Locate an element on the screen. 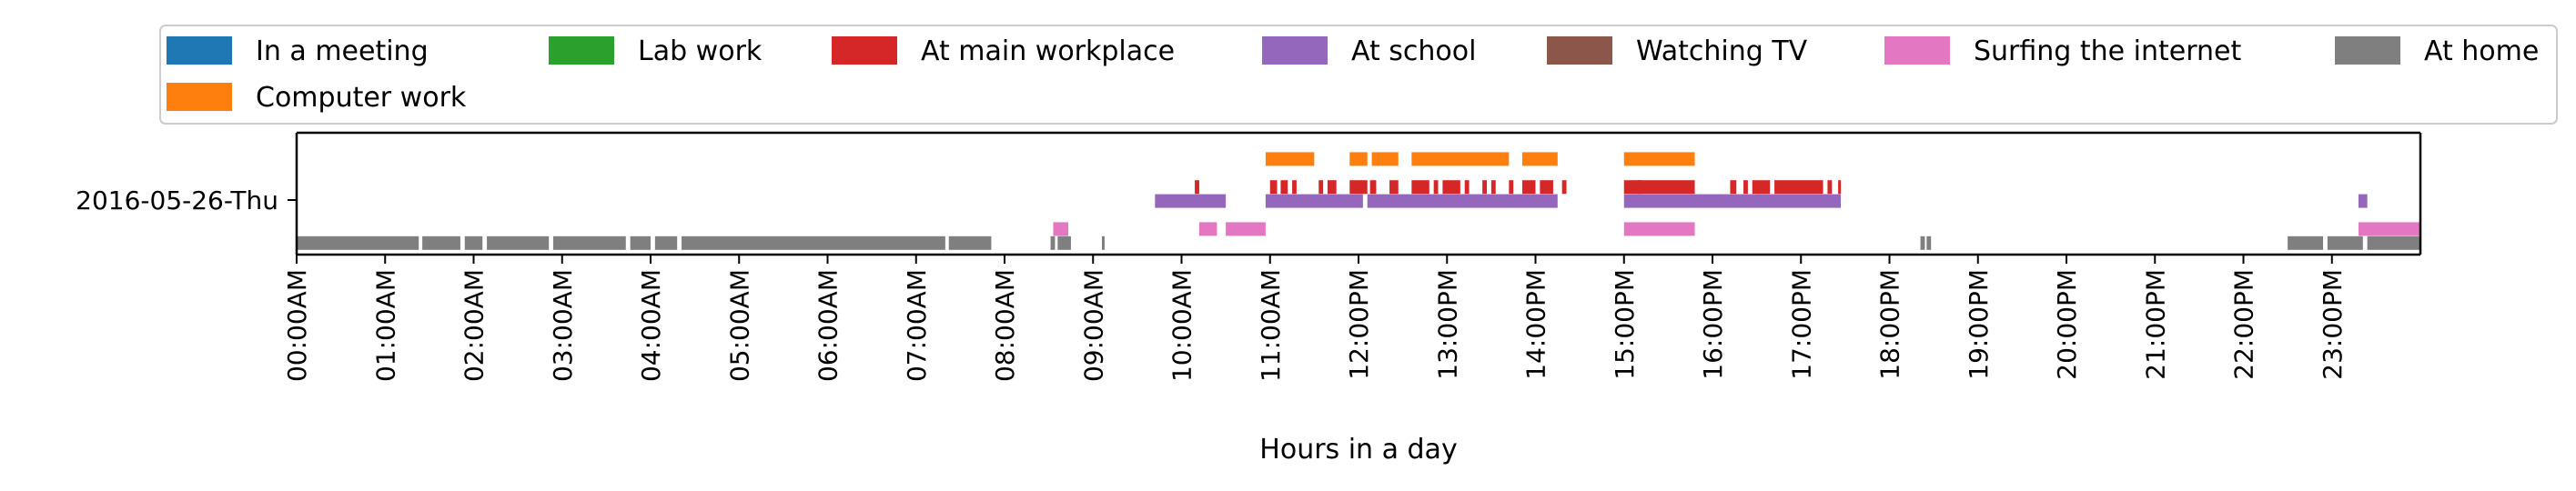  x-tick-label: 02:00AM is located at coordinates (475, 325).